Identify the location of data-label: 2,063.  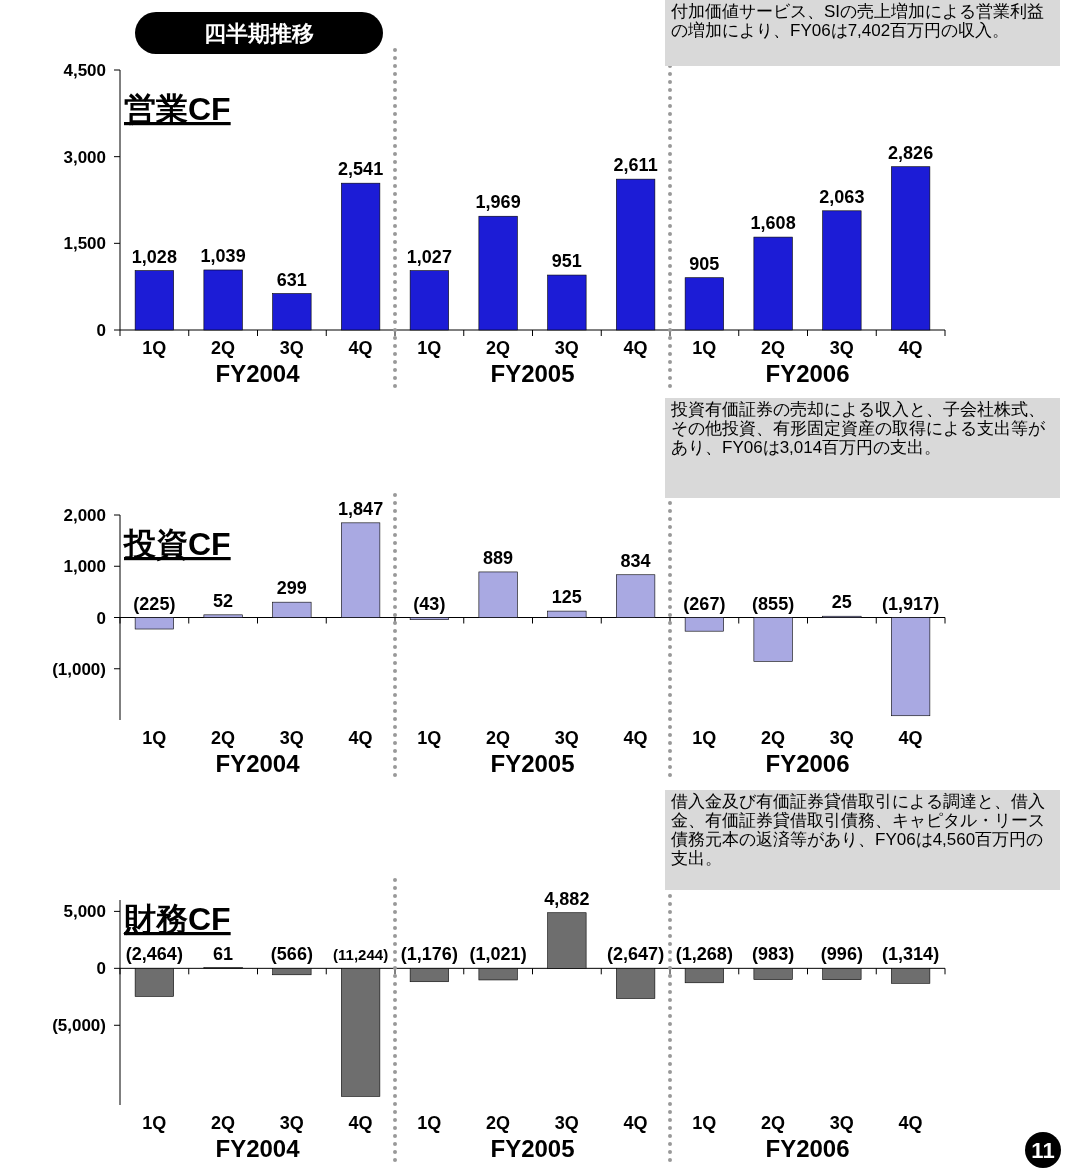
(842, 196).